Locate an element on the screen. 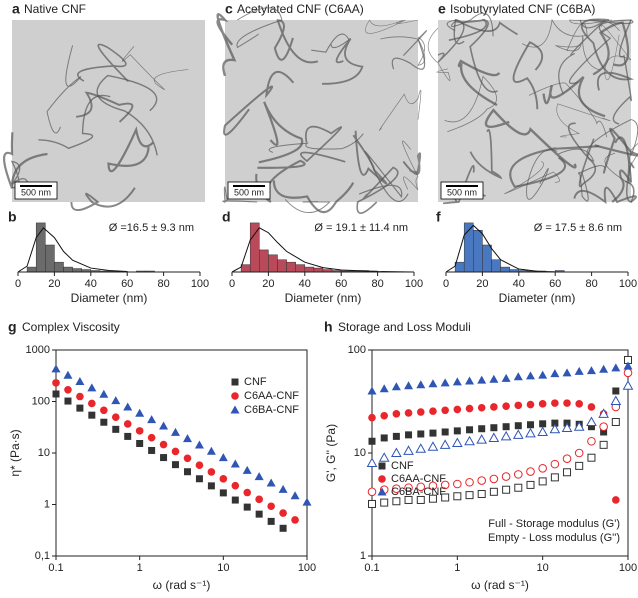 This screenshot has width=638, height=598. legend-label: C6BA-CNF is located at coordinates (271, 410).